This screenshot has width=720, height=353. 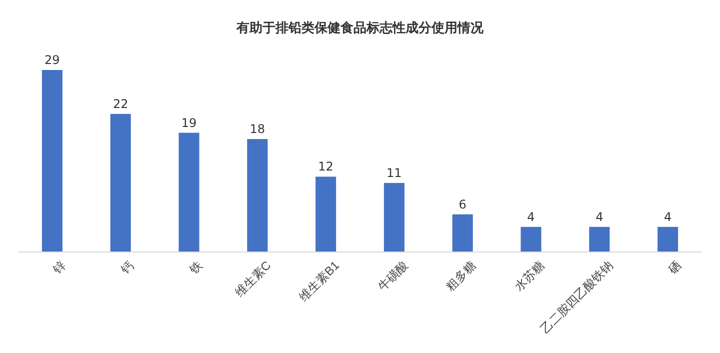 What do you see at coordinates (196, 268) in the screenshot?
I see `x-tick-label: 铁` at bounding box center [196, 268].